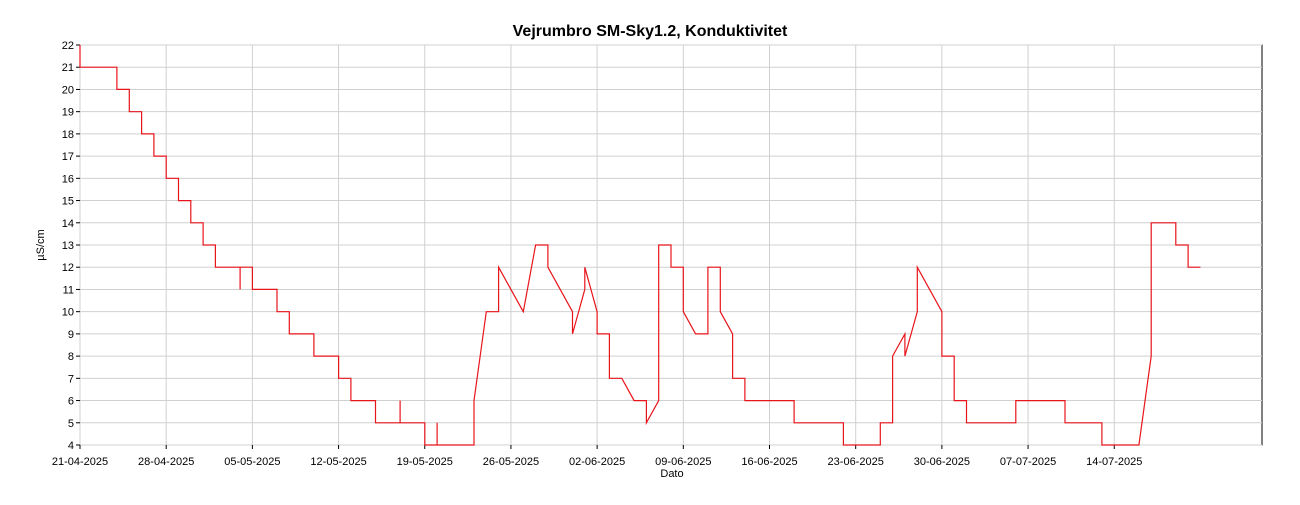 Image resolution: width=1300 pixels, height=505 pixels. I want to click on y-tick-label: 10, so click(68, 313).